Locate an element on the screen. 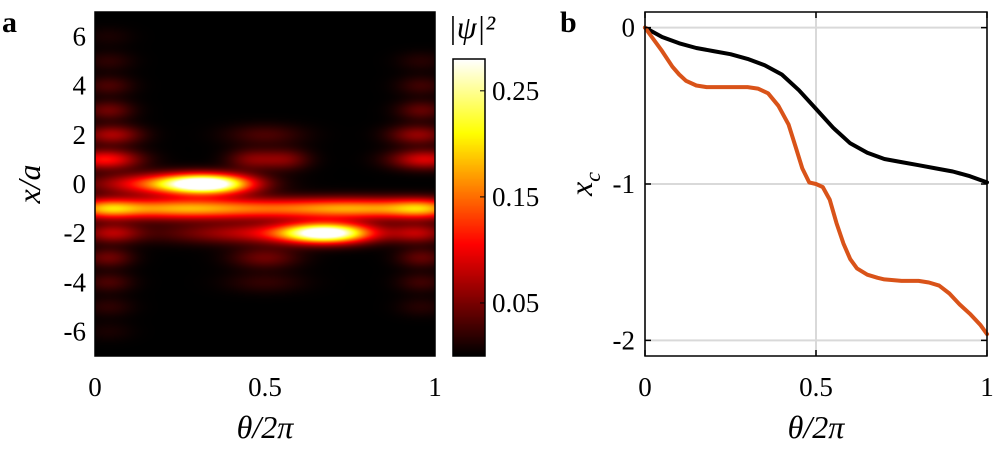 The image size is (996, 449). heatmap-ytick-label: 6 is located at coordinates (80, 37).